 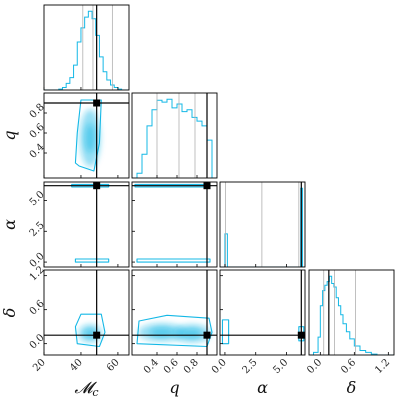 What do you see at coordinates (219, 366) in the screenshot?
I see `xtick-label-alpha-0: 0.0` at bounding box center [219, 366].